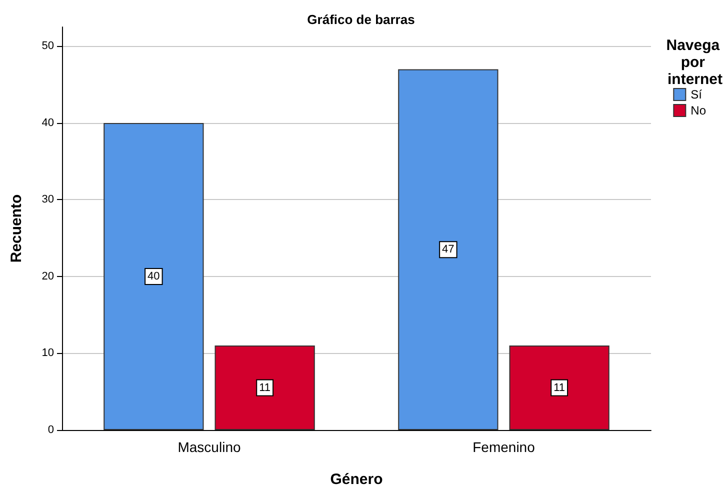  Describe the element at coordinates (48, 200) in the screenshot. I see `y-tick-label: 30` at that location.